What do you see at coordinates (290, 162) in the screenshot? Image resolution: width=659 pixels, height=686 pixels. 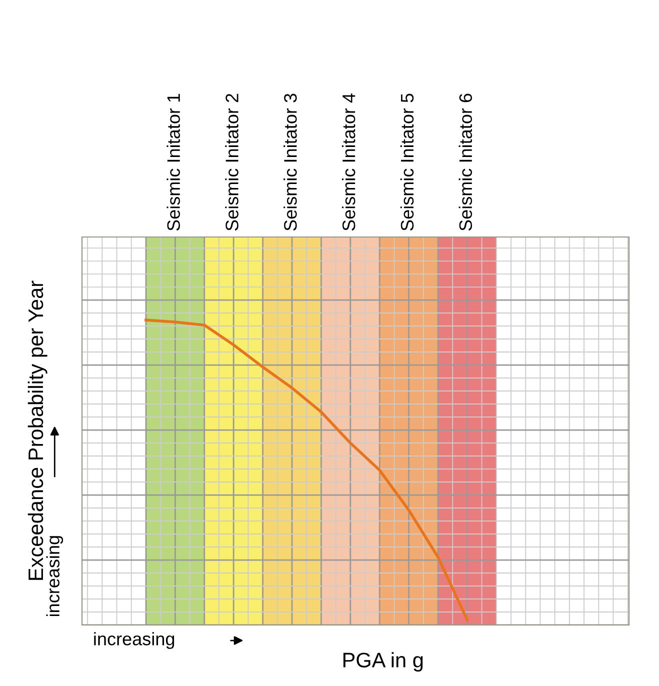 I see `x-tick-label: Seismic Initator 3` at bounding box center [290, 162].